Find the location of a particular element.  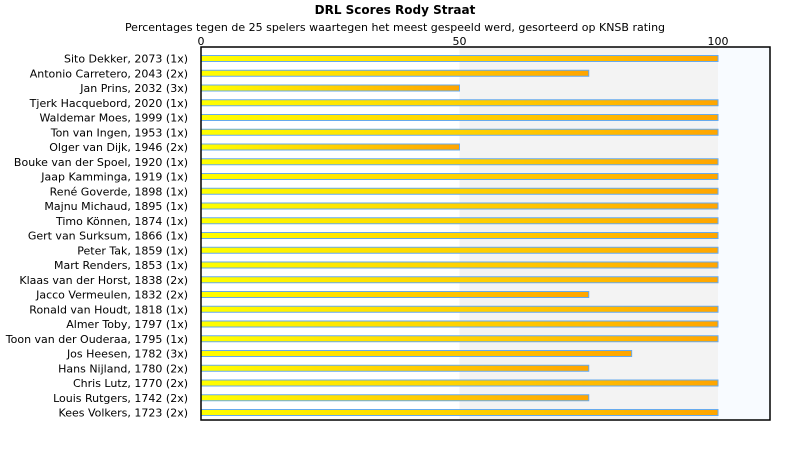

category-label: Toon van der Ouderaa, 1795 (1x) is located at coordinates (96, 339).